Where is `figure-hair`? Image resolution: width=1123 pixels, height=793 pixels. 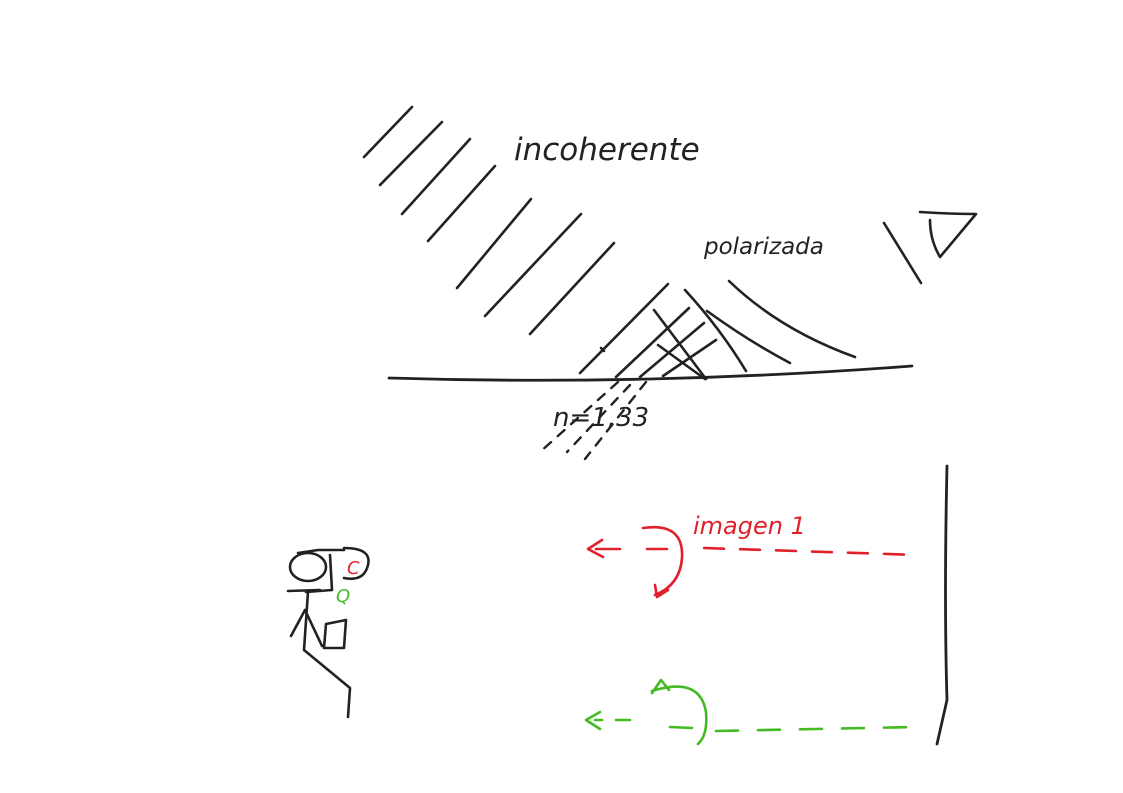
figure-hair is located at coordinates (321, 551).